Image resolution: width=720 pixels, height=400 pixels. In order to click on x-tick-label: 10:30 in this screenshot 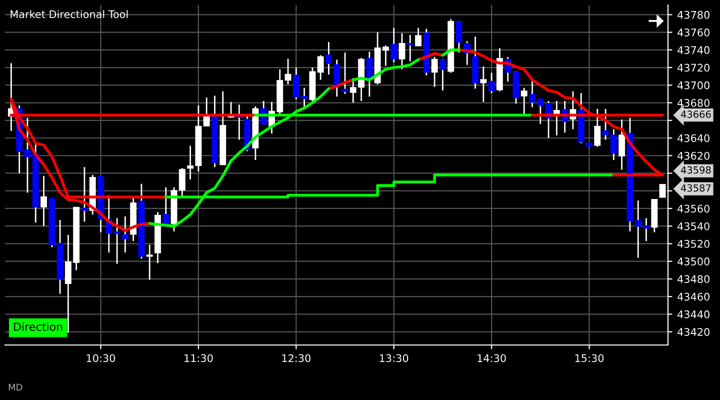, I will do `click(101, 358)`.